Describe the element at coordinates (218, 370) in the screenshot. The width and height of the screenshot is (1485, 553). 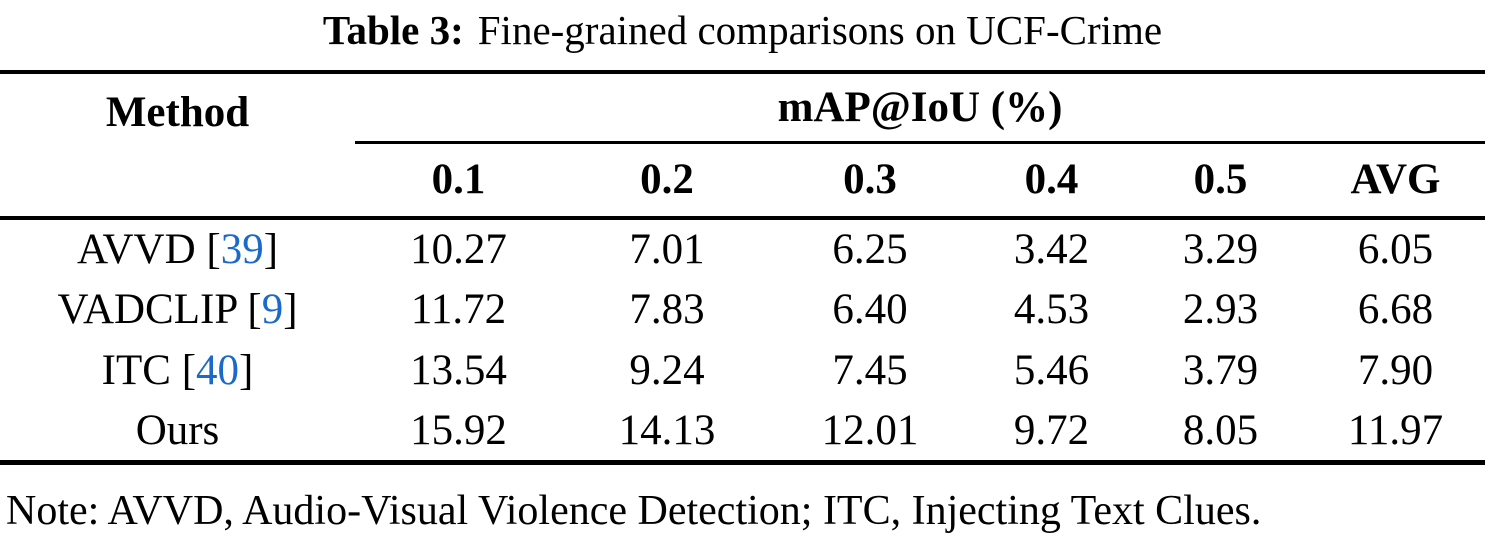
I see `citation-link: 40` at that location.